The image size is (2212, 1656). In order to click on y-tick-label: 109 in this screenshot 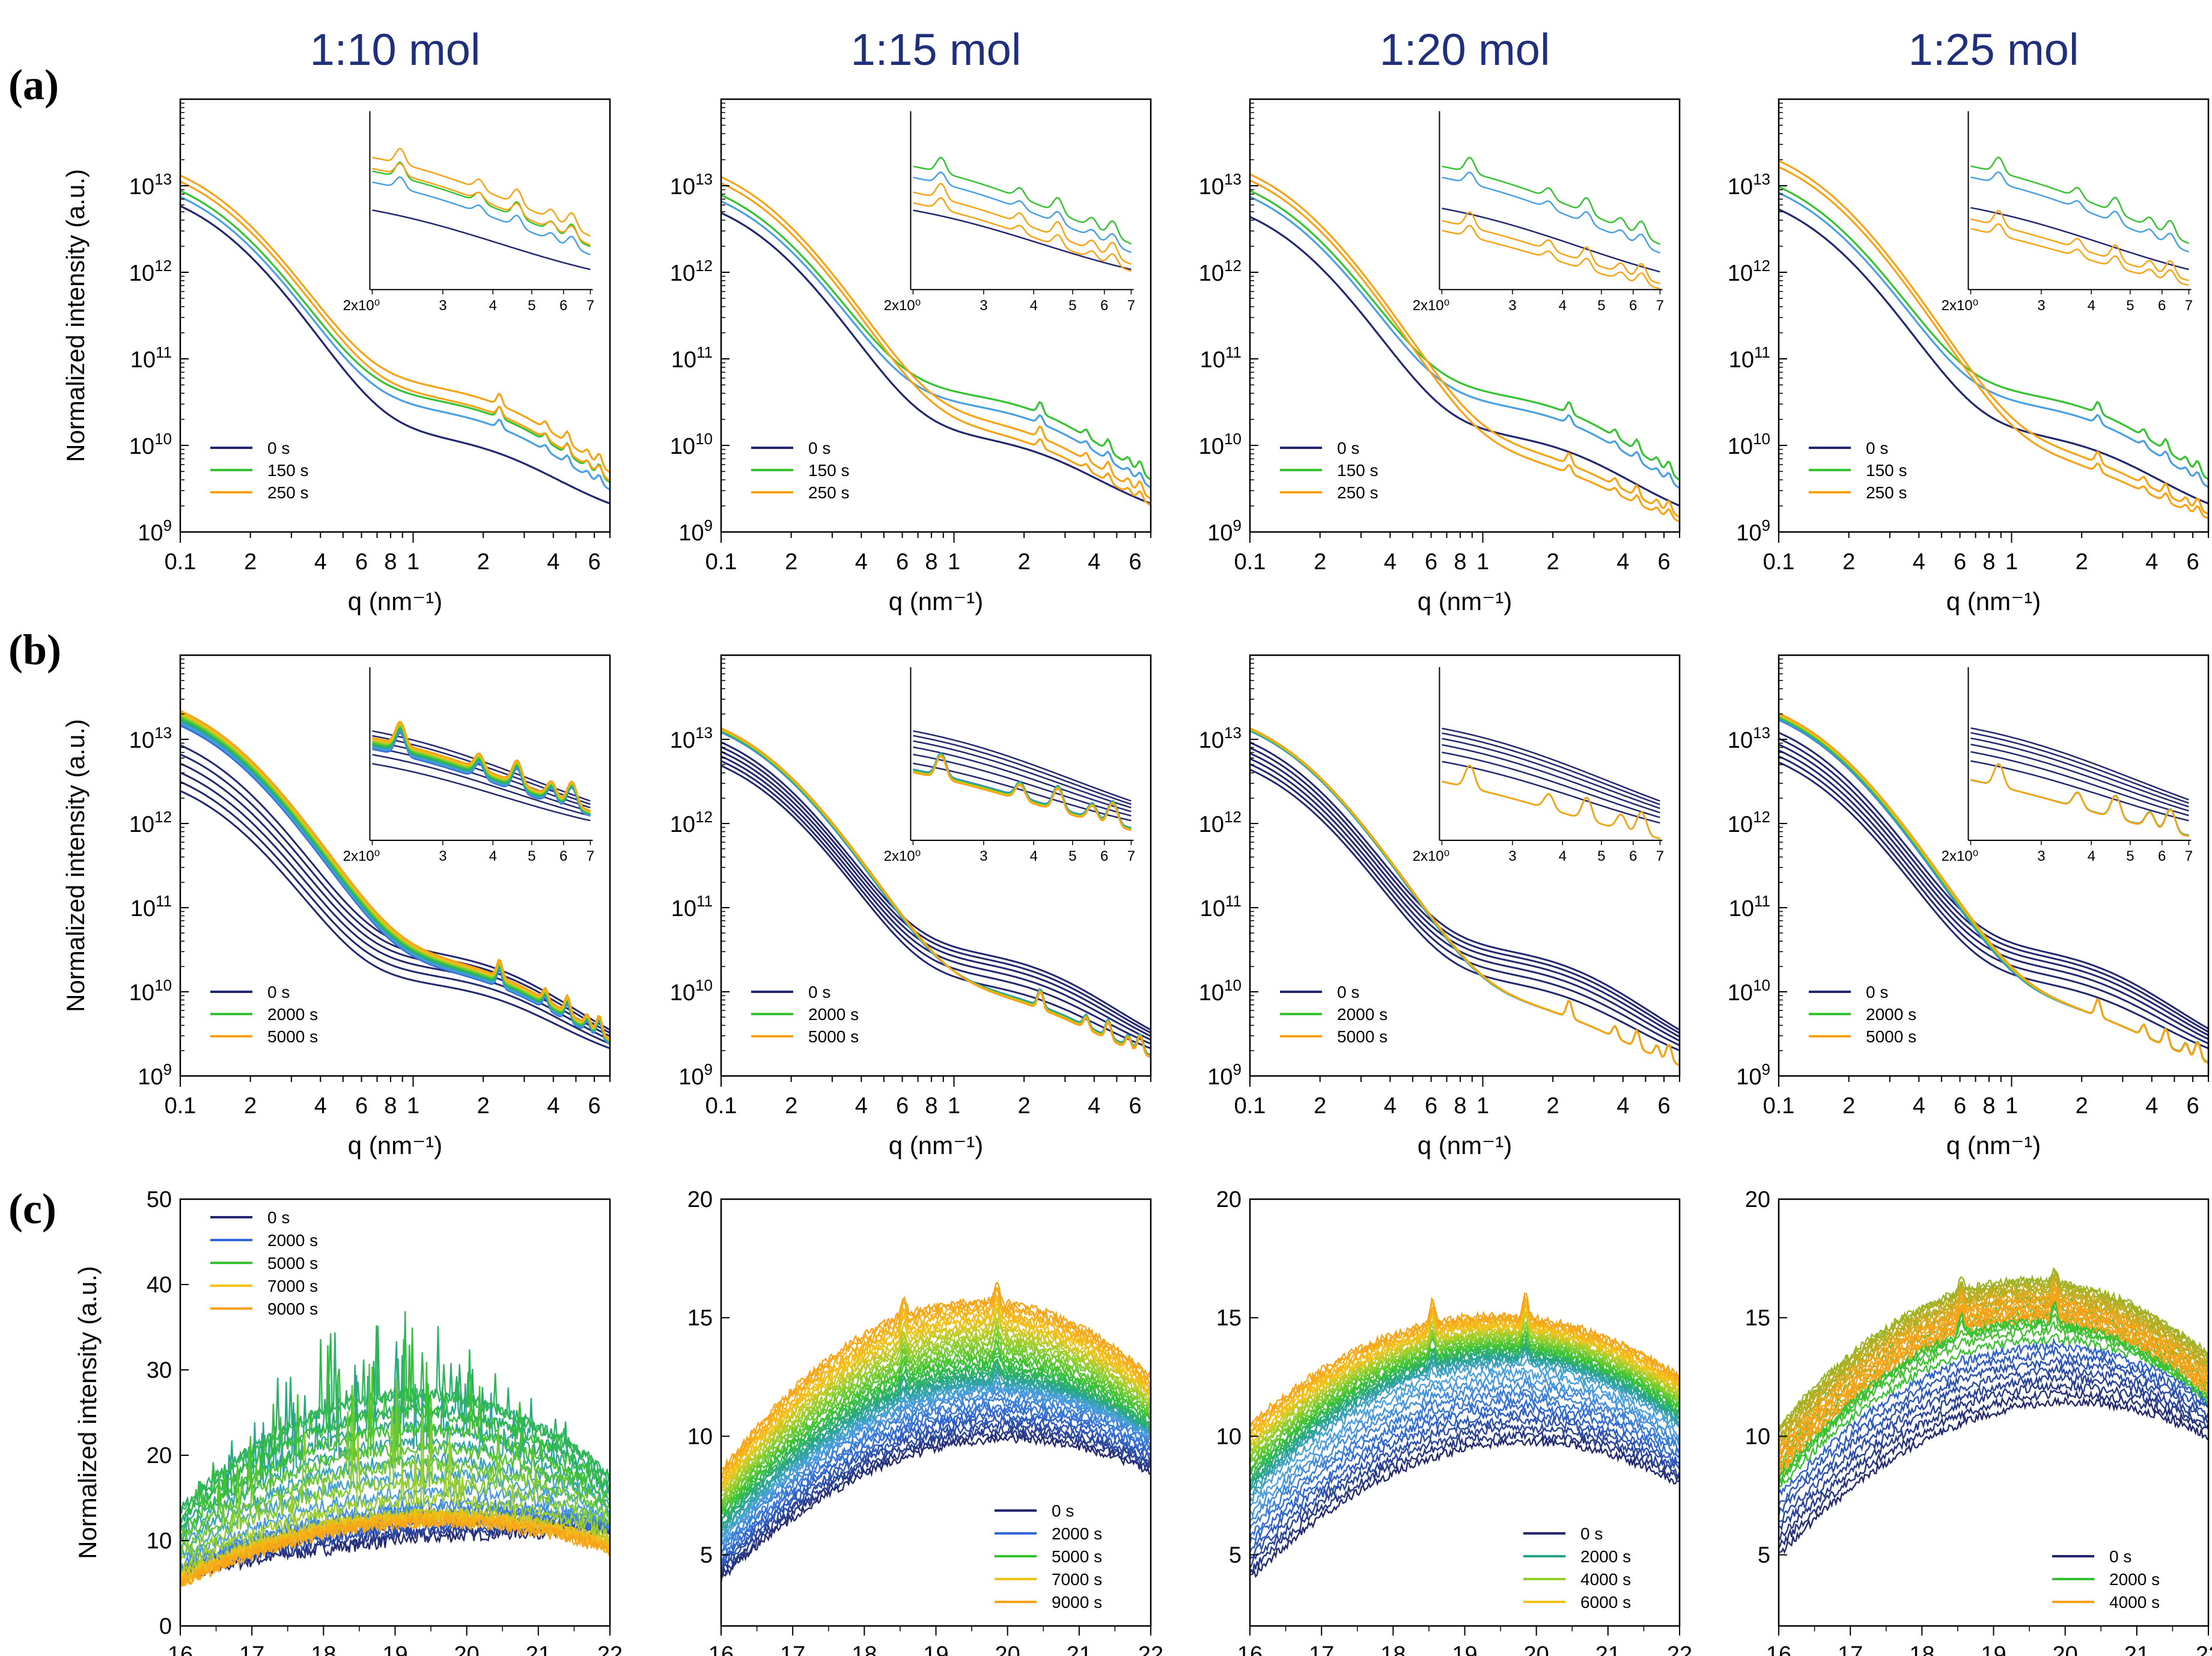, I will do `click(695, 531)`.